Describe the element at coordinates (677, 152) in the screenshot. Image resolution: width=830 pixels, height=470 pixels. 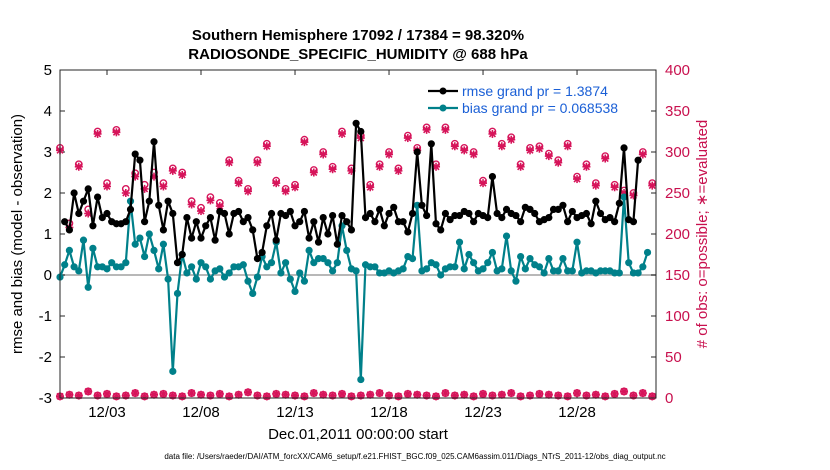
I see `y-right-tick-label: 300` at that location.